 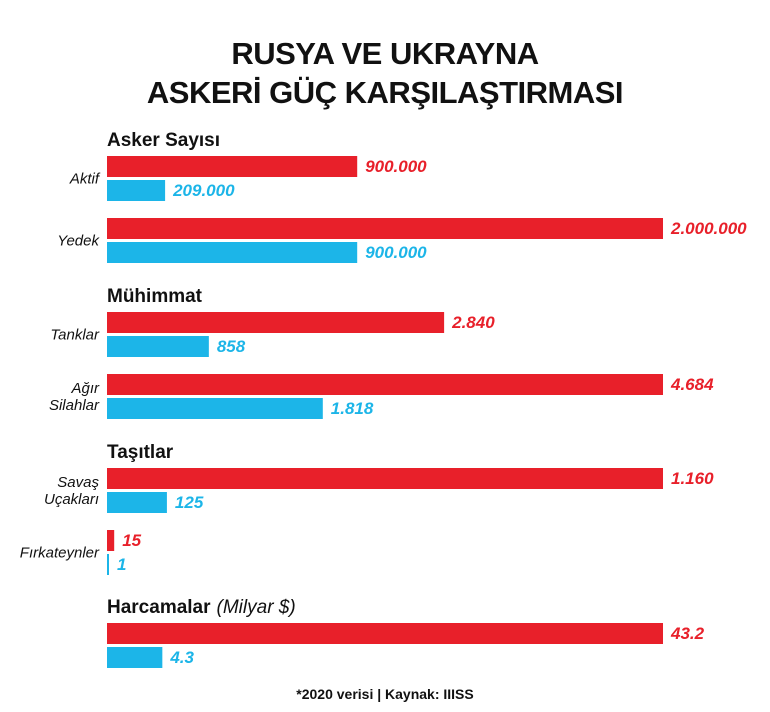 I want to click on section-header: Harcamalar (Milyar $), so click(x=201, y=607).